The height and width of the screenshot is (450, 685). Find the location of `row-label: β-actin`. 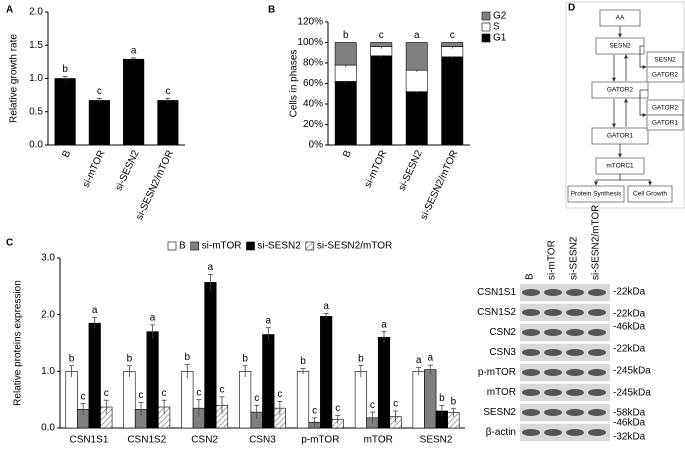

row-label: β-actin is located at coordinates (501, 432).